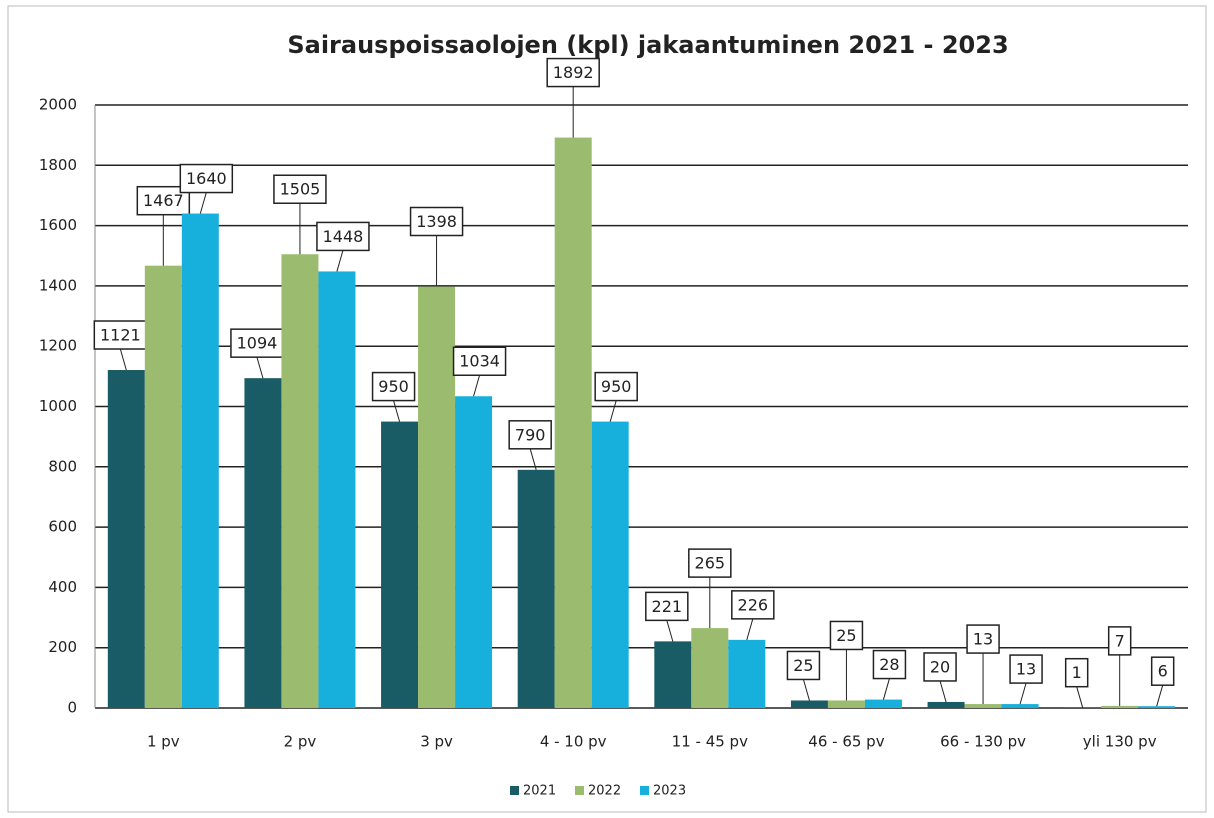 The height and width of the screenshot is (818, 1214). Describe the element at coordinates (163, 742) in the screenshot. I see `x-tick-label: 1 pv` at that location.